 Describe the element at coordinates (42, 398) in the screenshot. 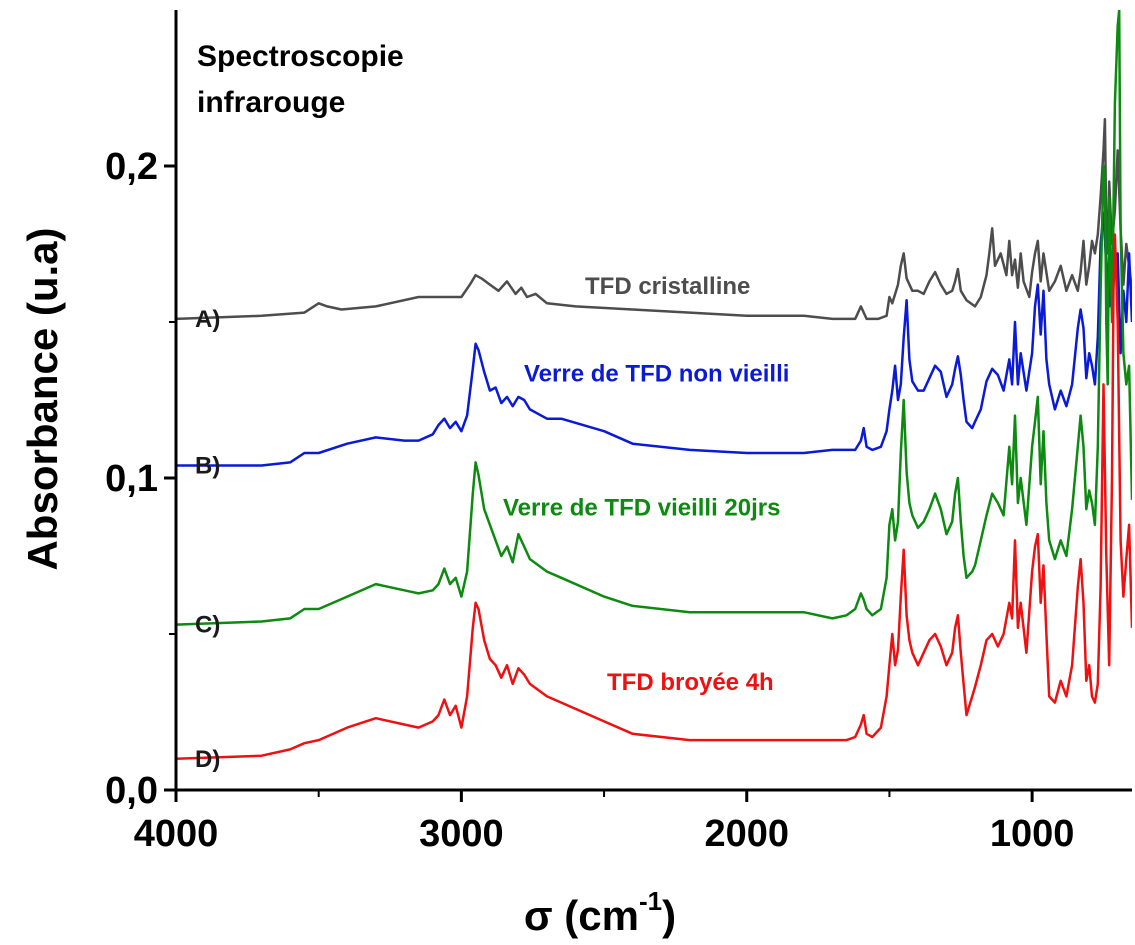

I see `y-axis-title: Absorbance (u.a)` at that location.